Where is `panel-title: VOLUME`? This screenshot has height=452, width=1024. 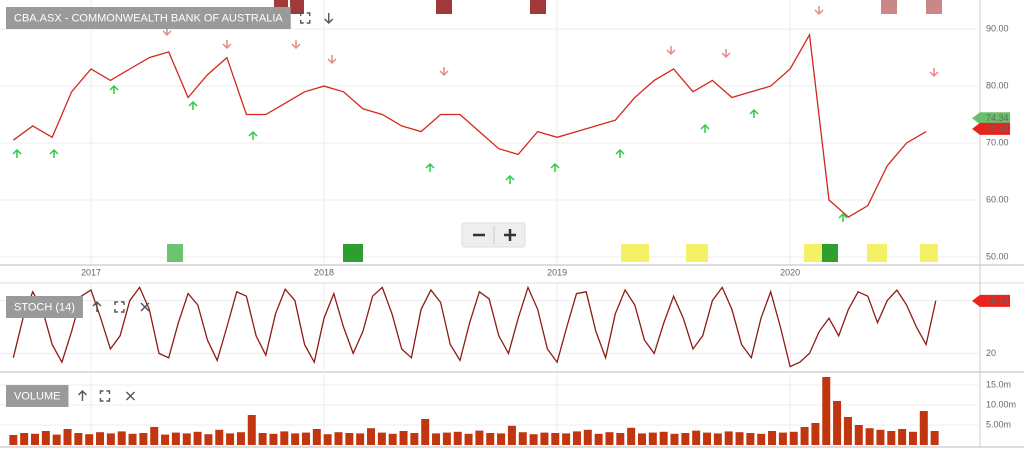
panel-title: VOLUME is located at coordinates (37, 396).